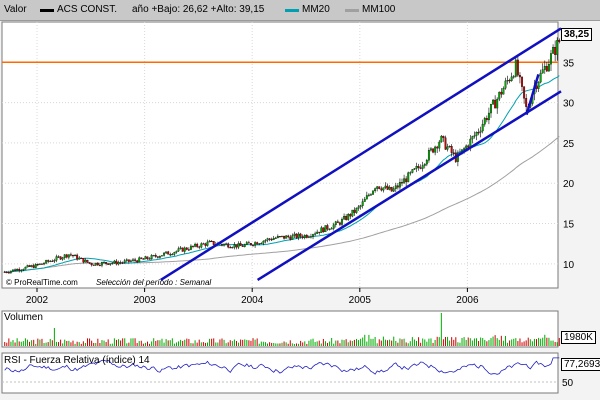 The width and height of the screenshot is (600, 400). What do you see at coordinates (282, 329) in the screenshot?
I see `volume-layer` at bounding box center [282, 329].